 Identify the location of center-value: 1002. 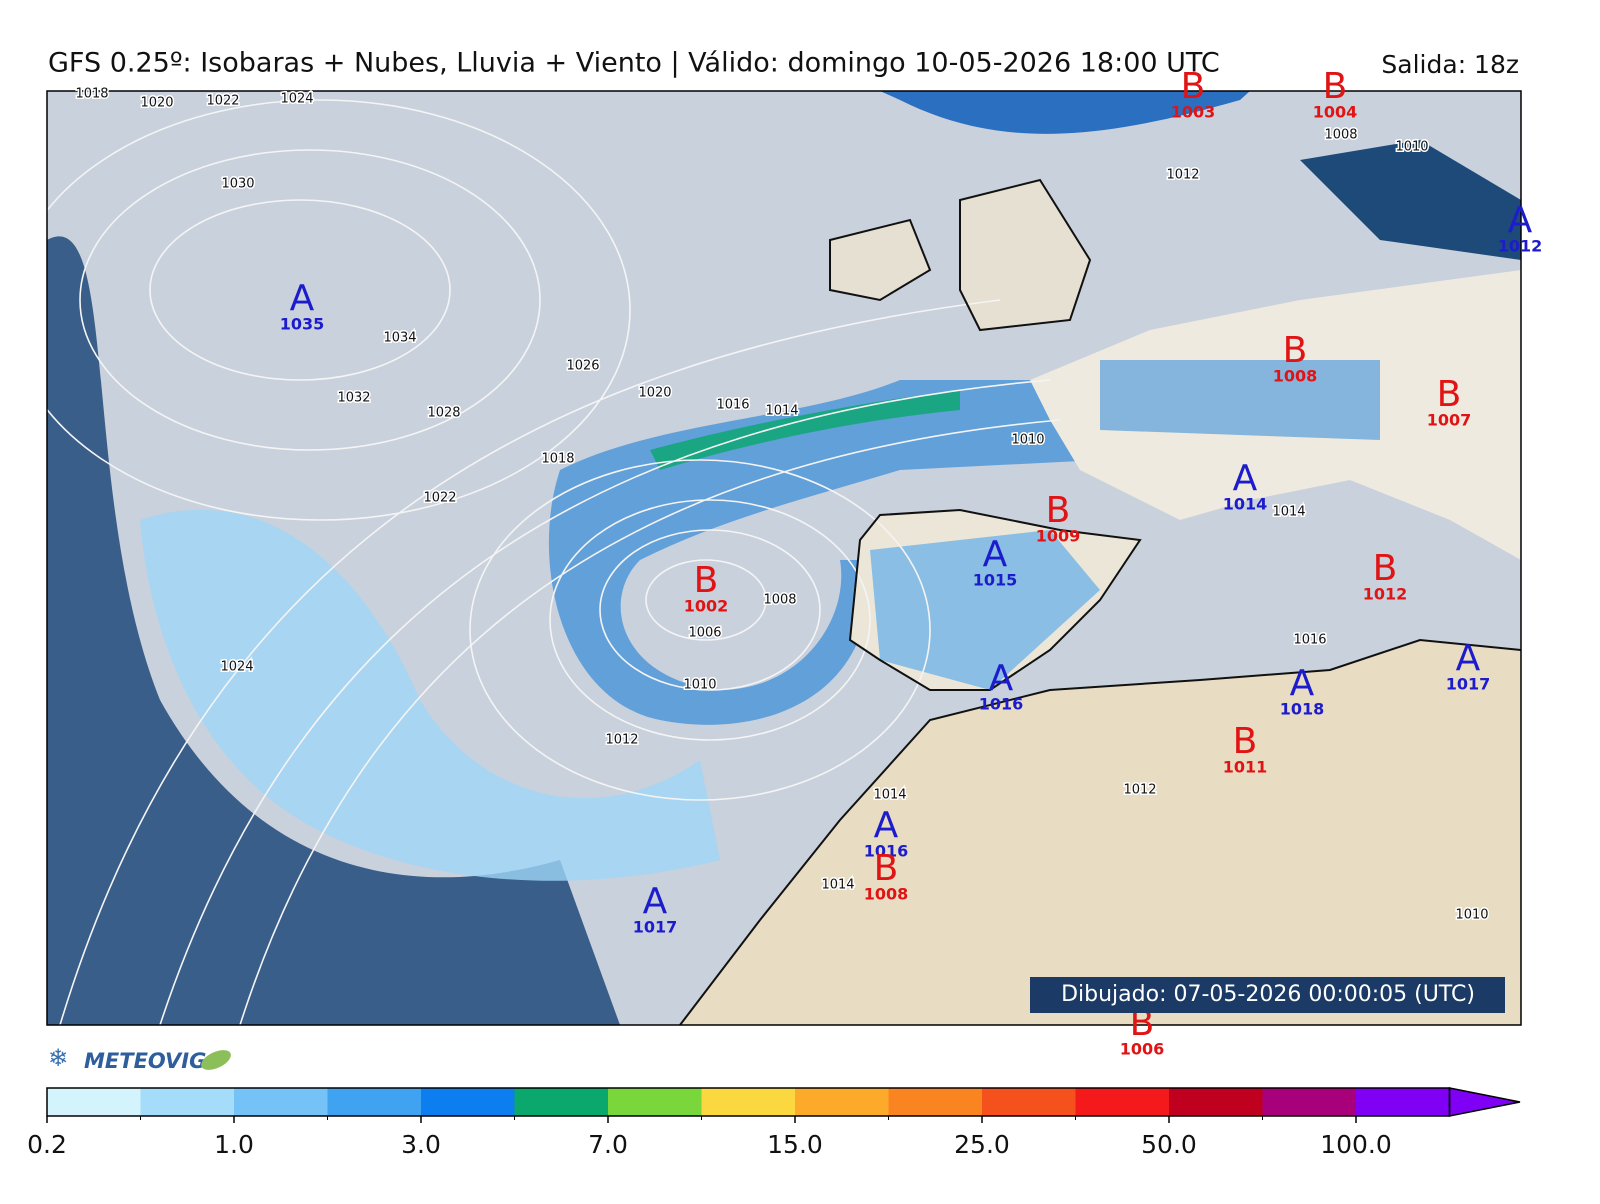
(706, 606).